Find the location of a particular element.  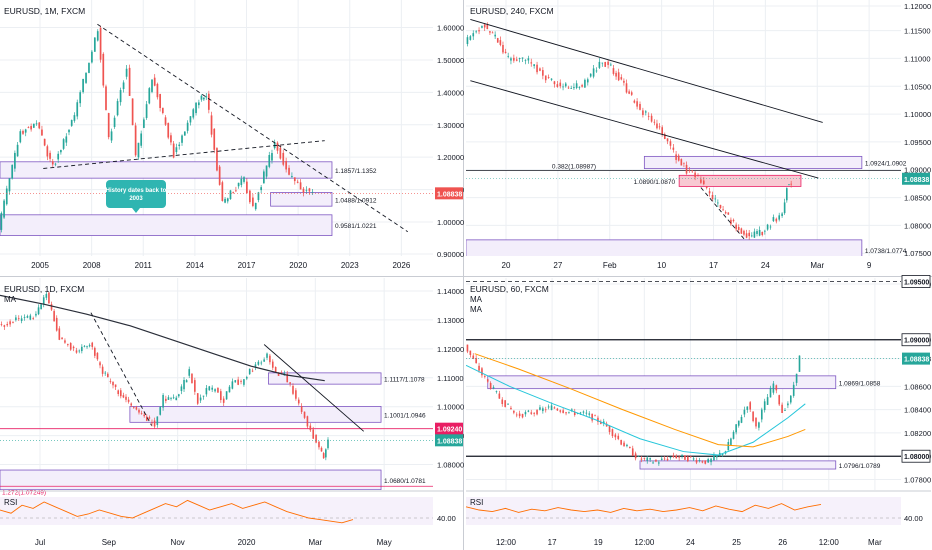

x-tick-label: Jul is located at coordinates (40, 542).